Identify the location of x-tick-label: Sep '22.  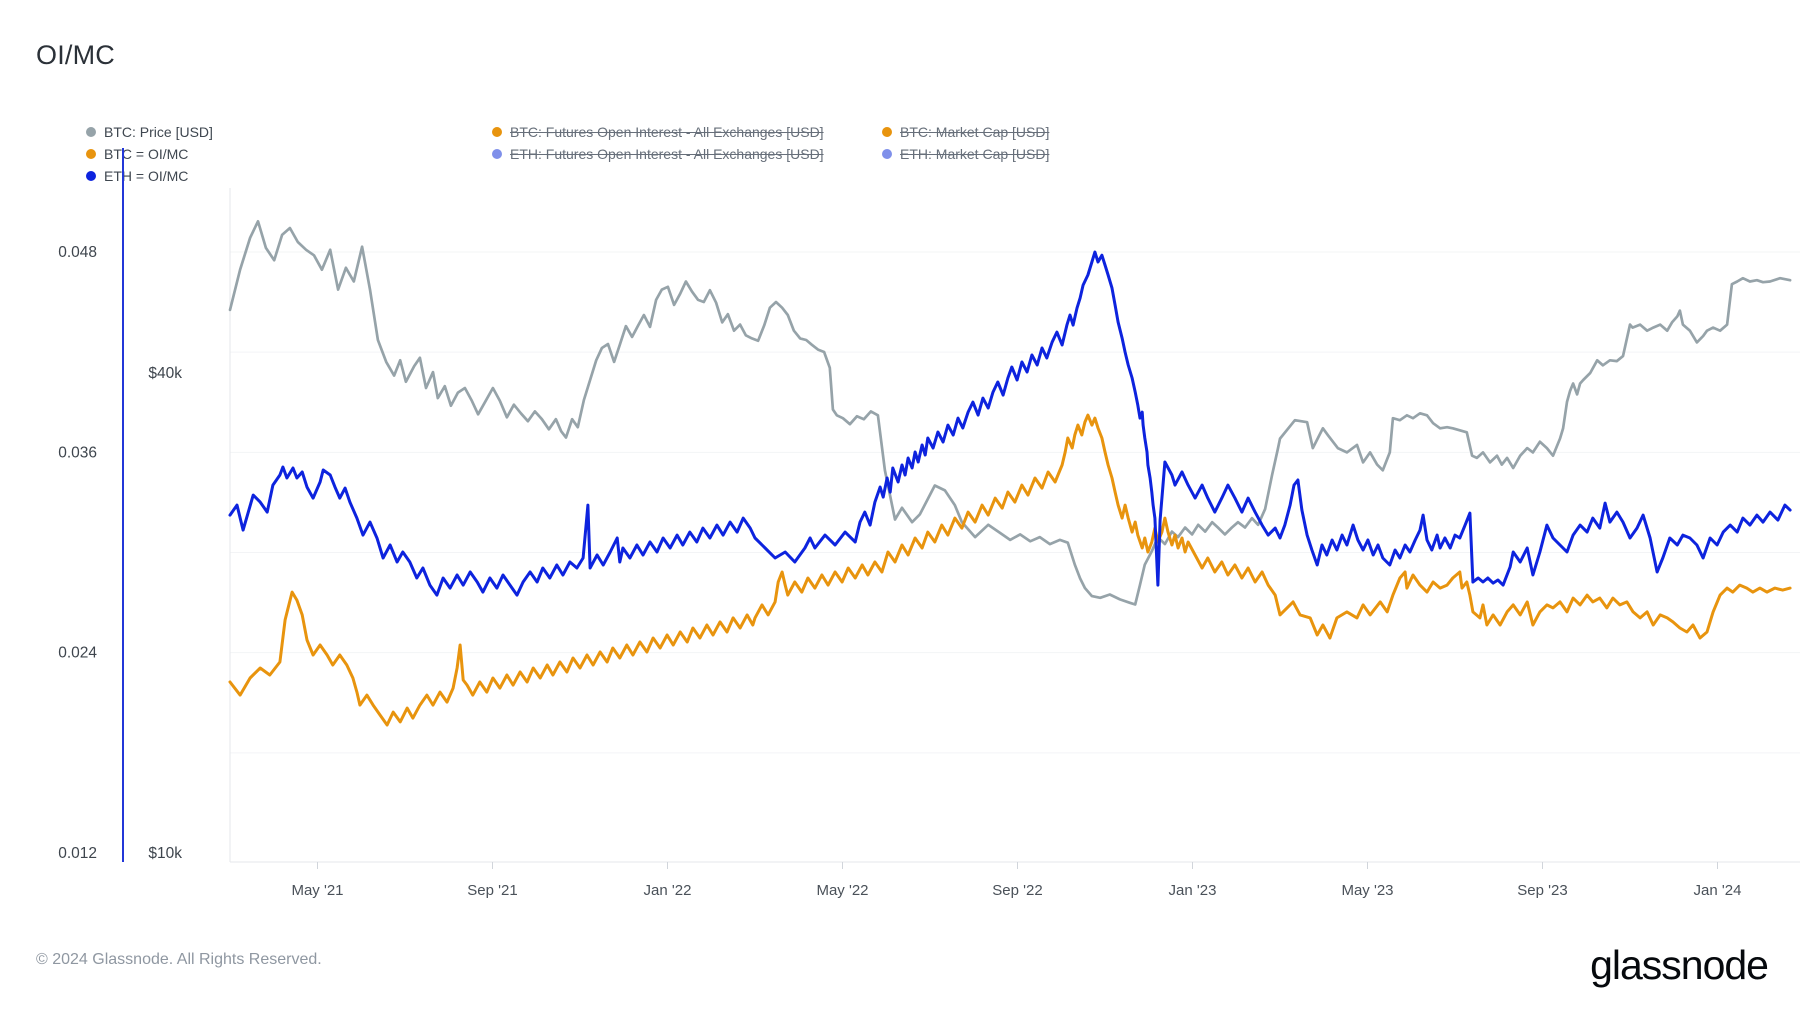
(1017, 890).